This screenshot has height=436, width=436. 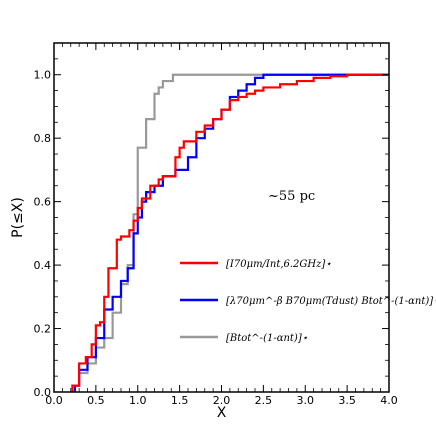 I want to click on y-tick-label: 0.8, so click(x=43, y=138).